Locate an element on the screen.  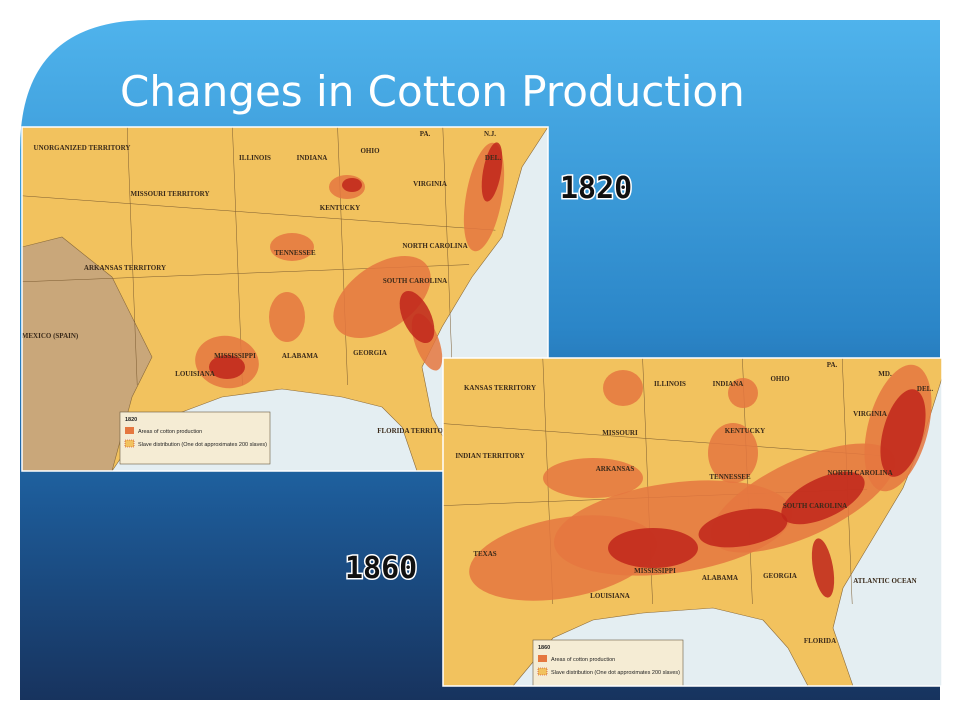
map-label: ATLANTIC OCEAN is located at coordinates (884, 581).